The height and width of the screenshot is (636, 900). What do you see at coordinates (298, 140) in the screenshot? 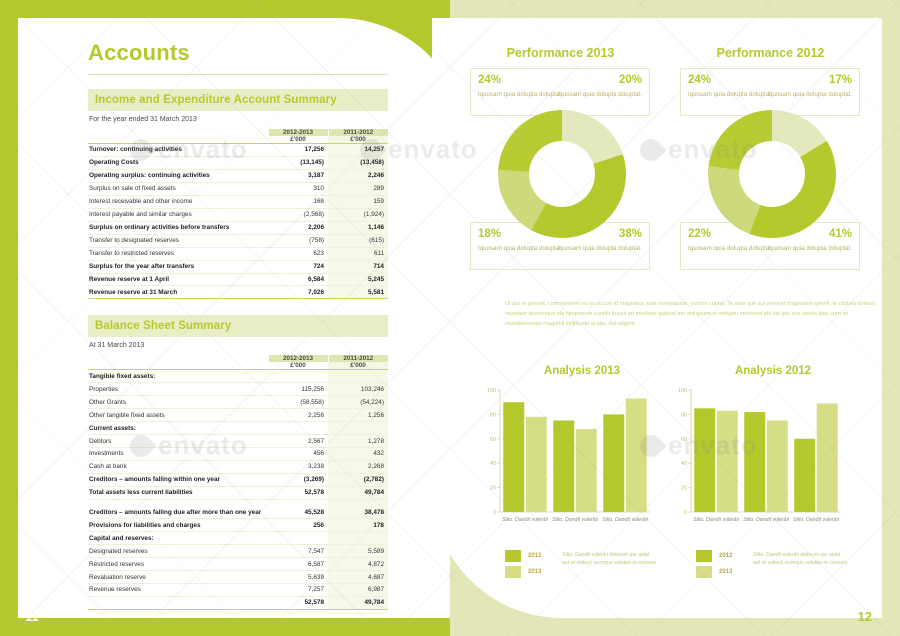
I see `income-unit-1: £'000` at bounding box center [298, 140].